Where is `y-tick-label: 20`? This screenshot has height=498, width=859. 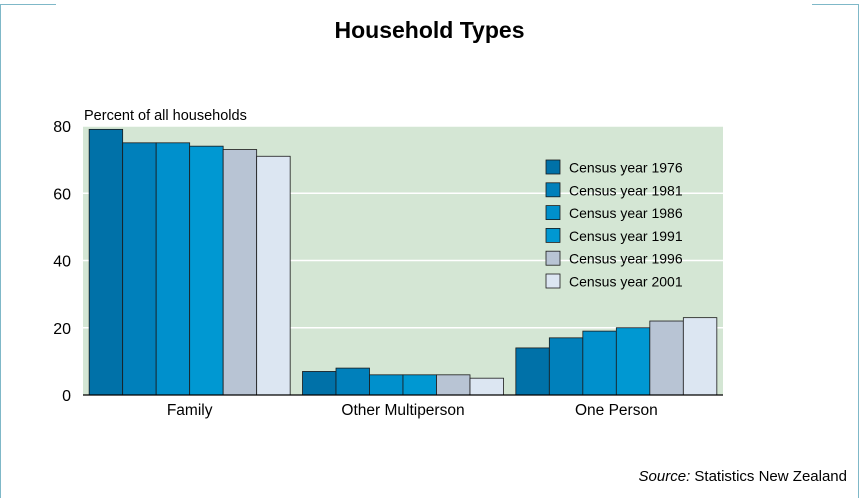
y-tick-label: 20 is located at coordinates (62, 329).